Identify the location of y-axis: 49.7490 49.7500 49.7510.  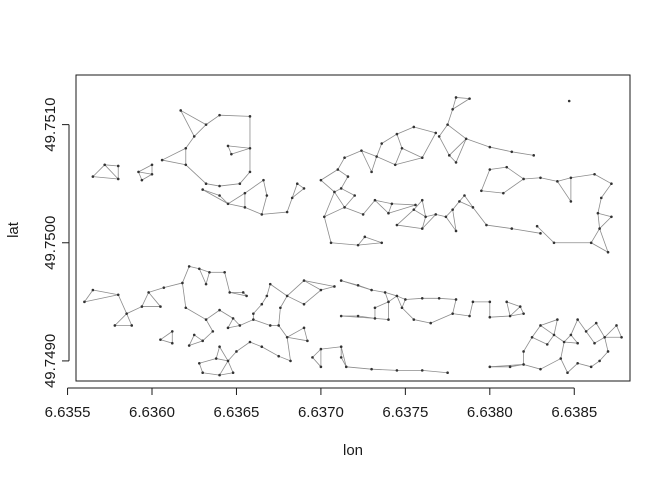
(56, 243).